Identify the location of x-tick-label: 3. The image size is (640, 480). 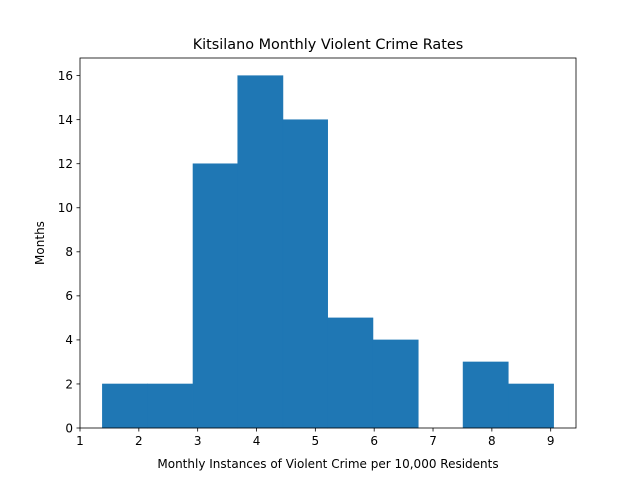
(198, 441).